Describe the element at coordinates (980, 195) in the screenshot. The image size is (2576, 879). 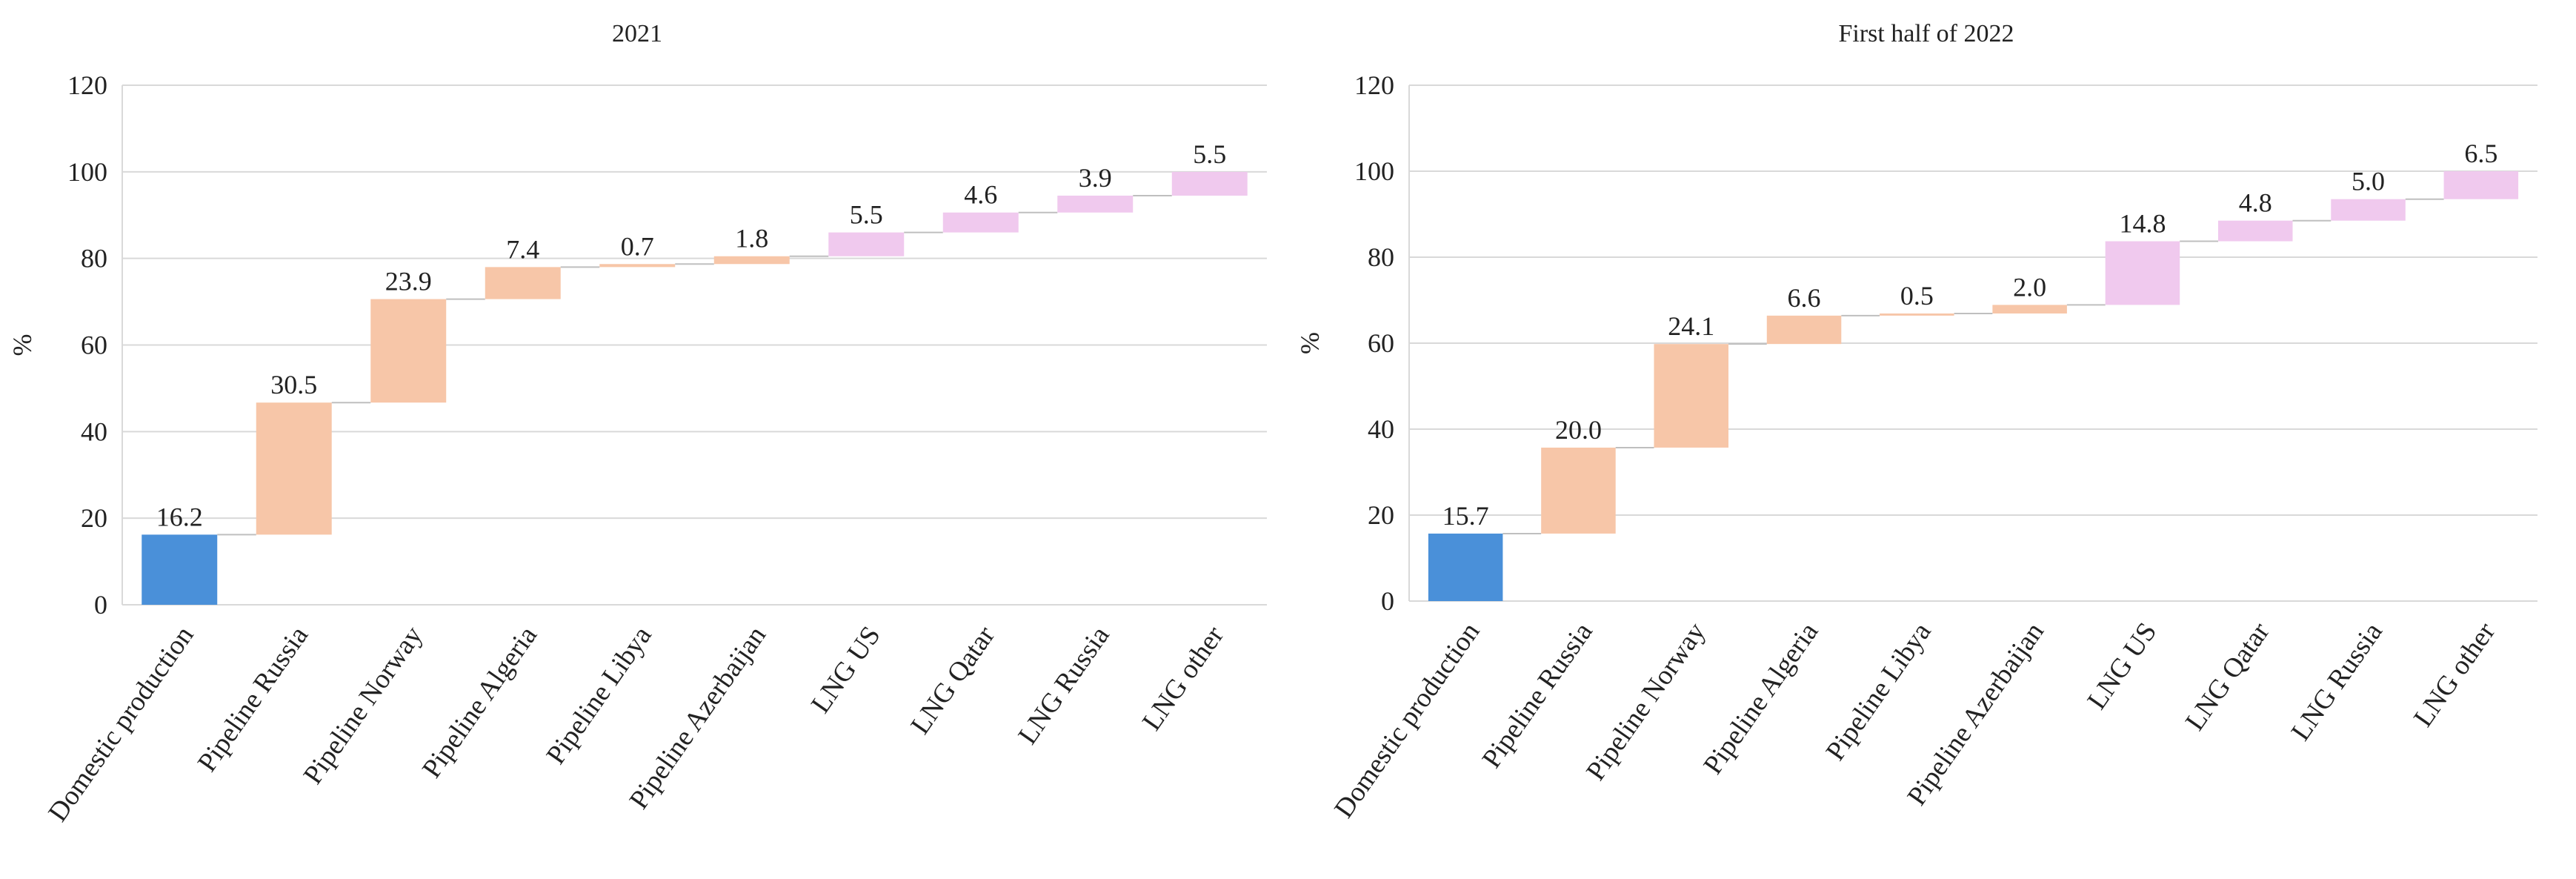
I see `data-label: 4.6` at that location.